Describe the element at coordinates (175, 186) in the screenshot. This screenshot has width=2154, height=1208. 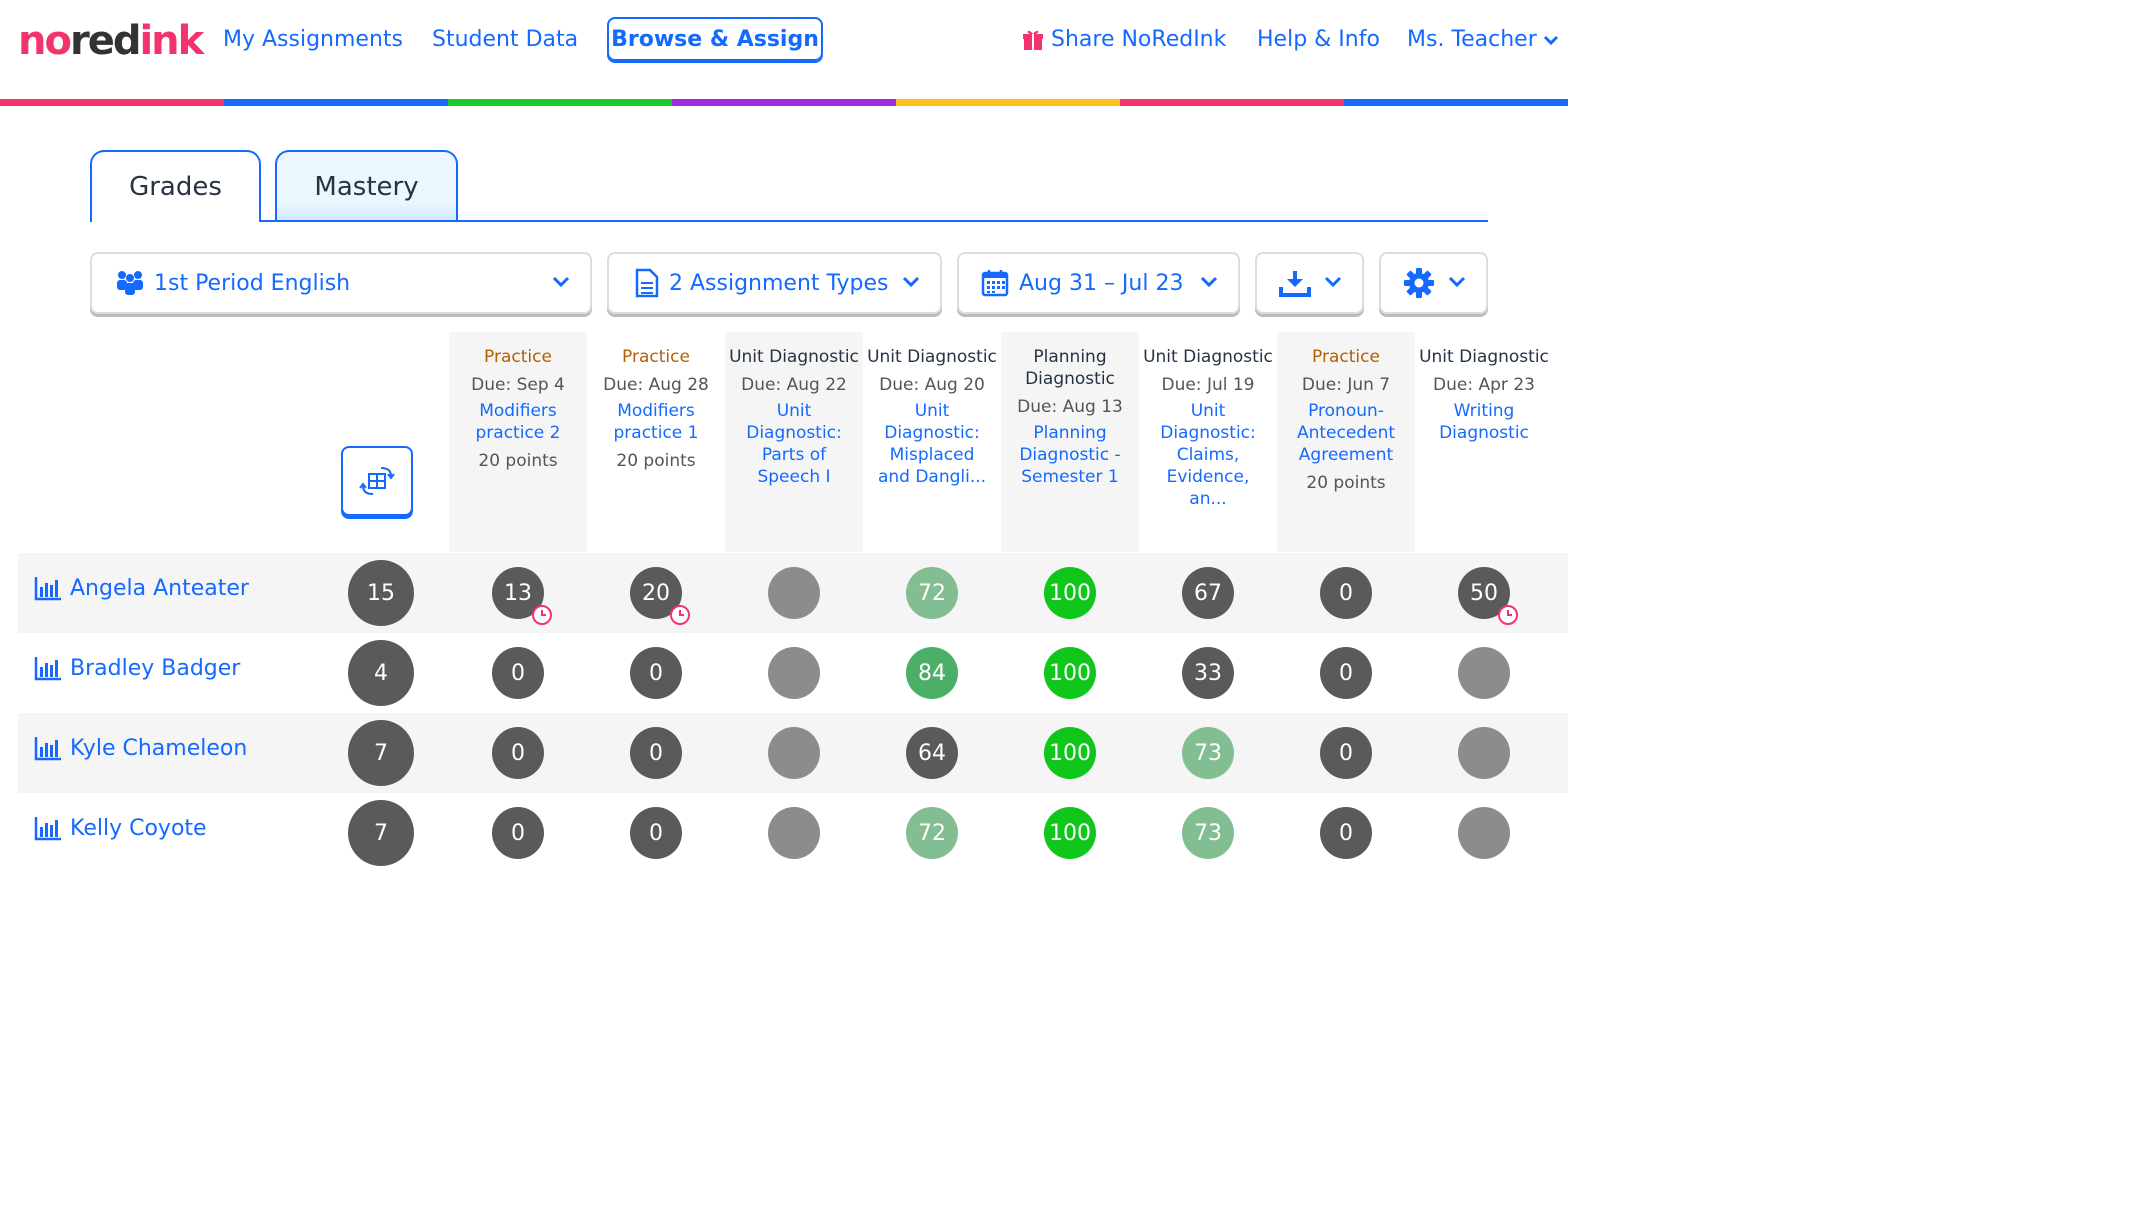
I see `tab-grades: Grades` at that location.